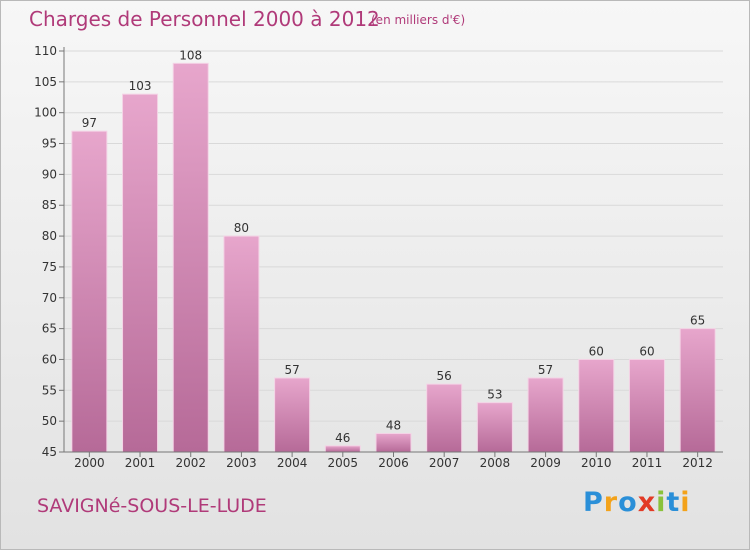  I want to click on x-tick-label: 2003, so click(241, 463).